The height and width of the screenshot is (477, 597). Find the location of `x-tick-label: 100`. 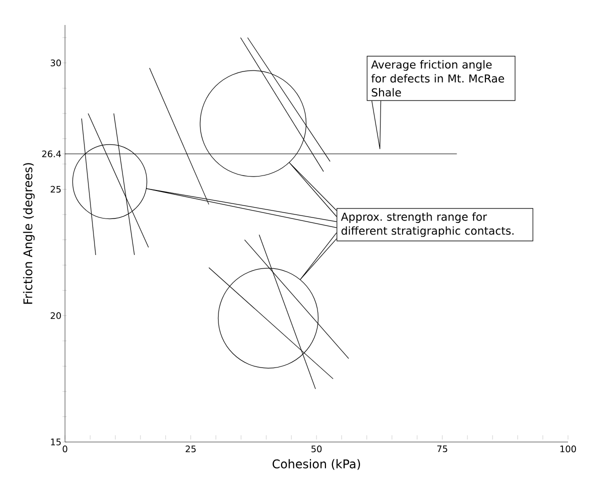

x-tick-label: 100 is located at coordinates (568, 449).